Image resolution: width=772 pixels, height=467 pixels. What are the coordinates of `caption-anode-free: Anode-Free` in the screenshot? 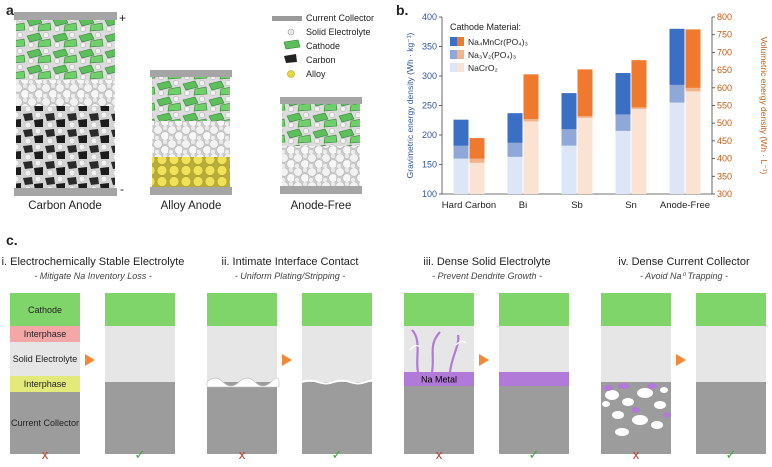 It's located at (321, 206).